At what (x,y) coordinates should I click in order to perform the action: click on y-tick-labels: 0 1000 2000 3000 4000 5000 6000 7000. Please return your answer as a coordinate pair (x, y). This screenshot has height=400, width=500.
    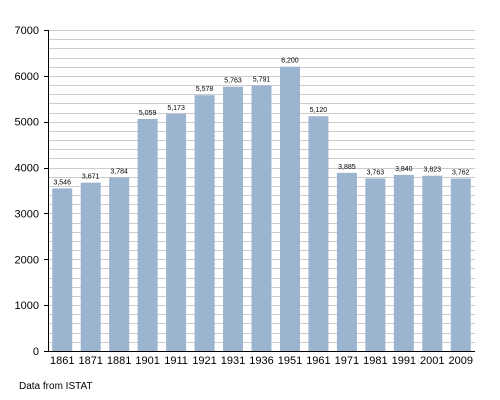
    Looking at the image, I should click on (31, 191).